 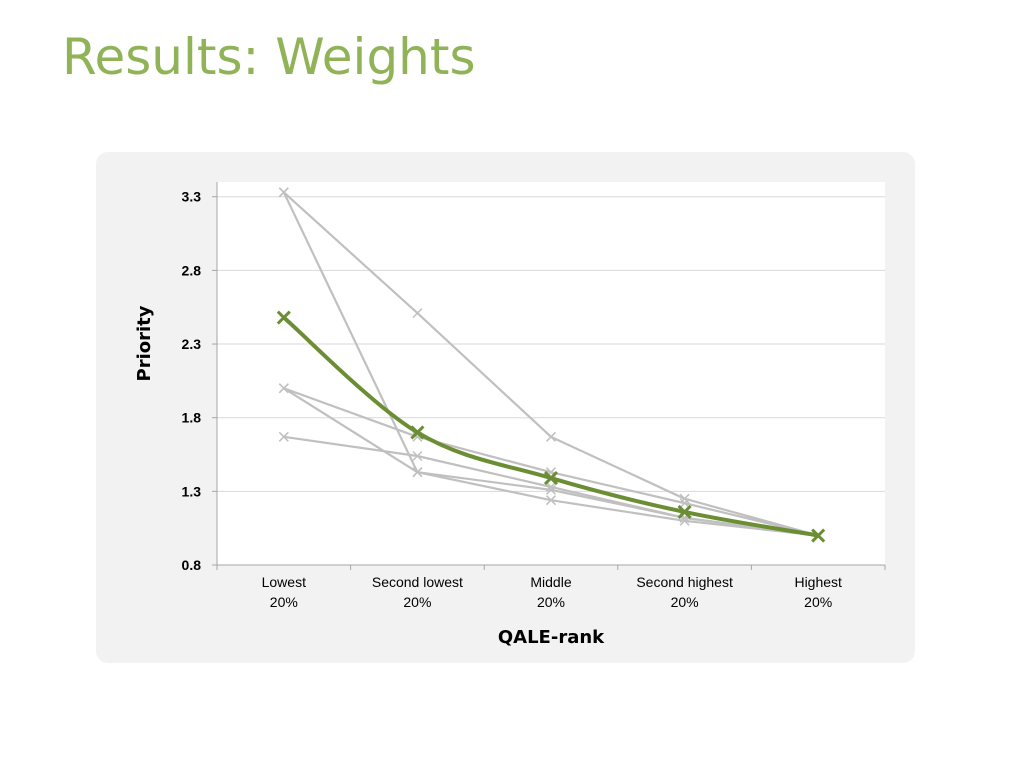 I want to click on x-axis-title: QALE-rank, so click(x=551, y=637).